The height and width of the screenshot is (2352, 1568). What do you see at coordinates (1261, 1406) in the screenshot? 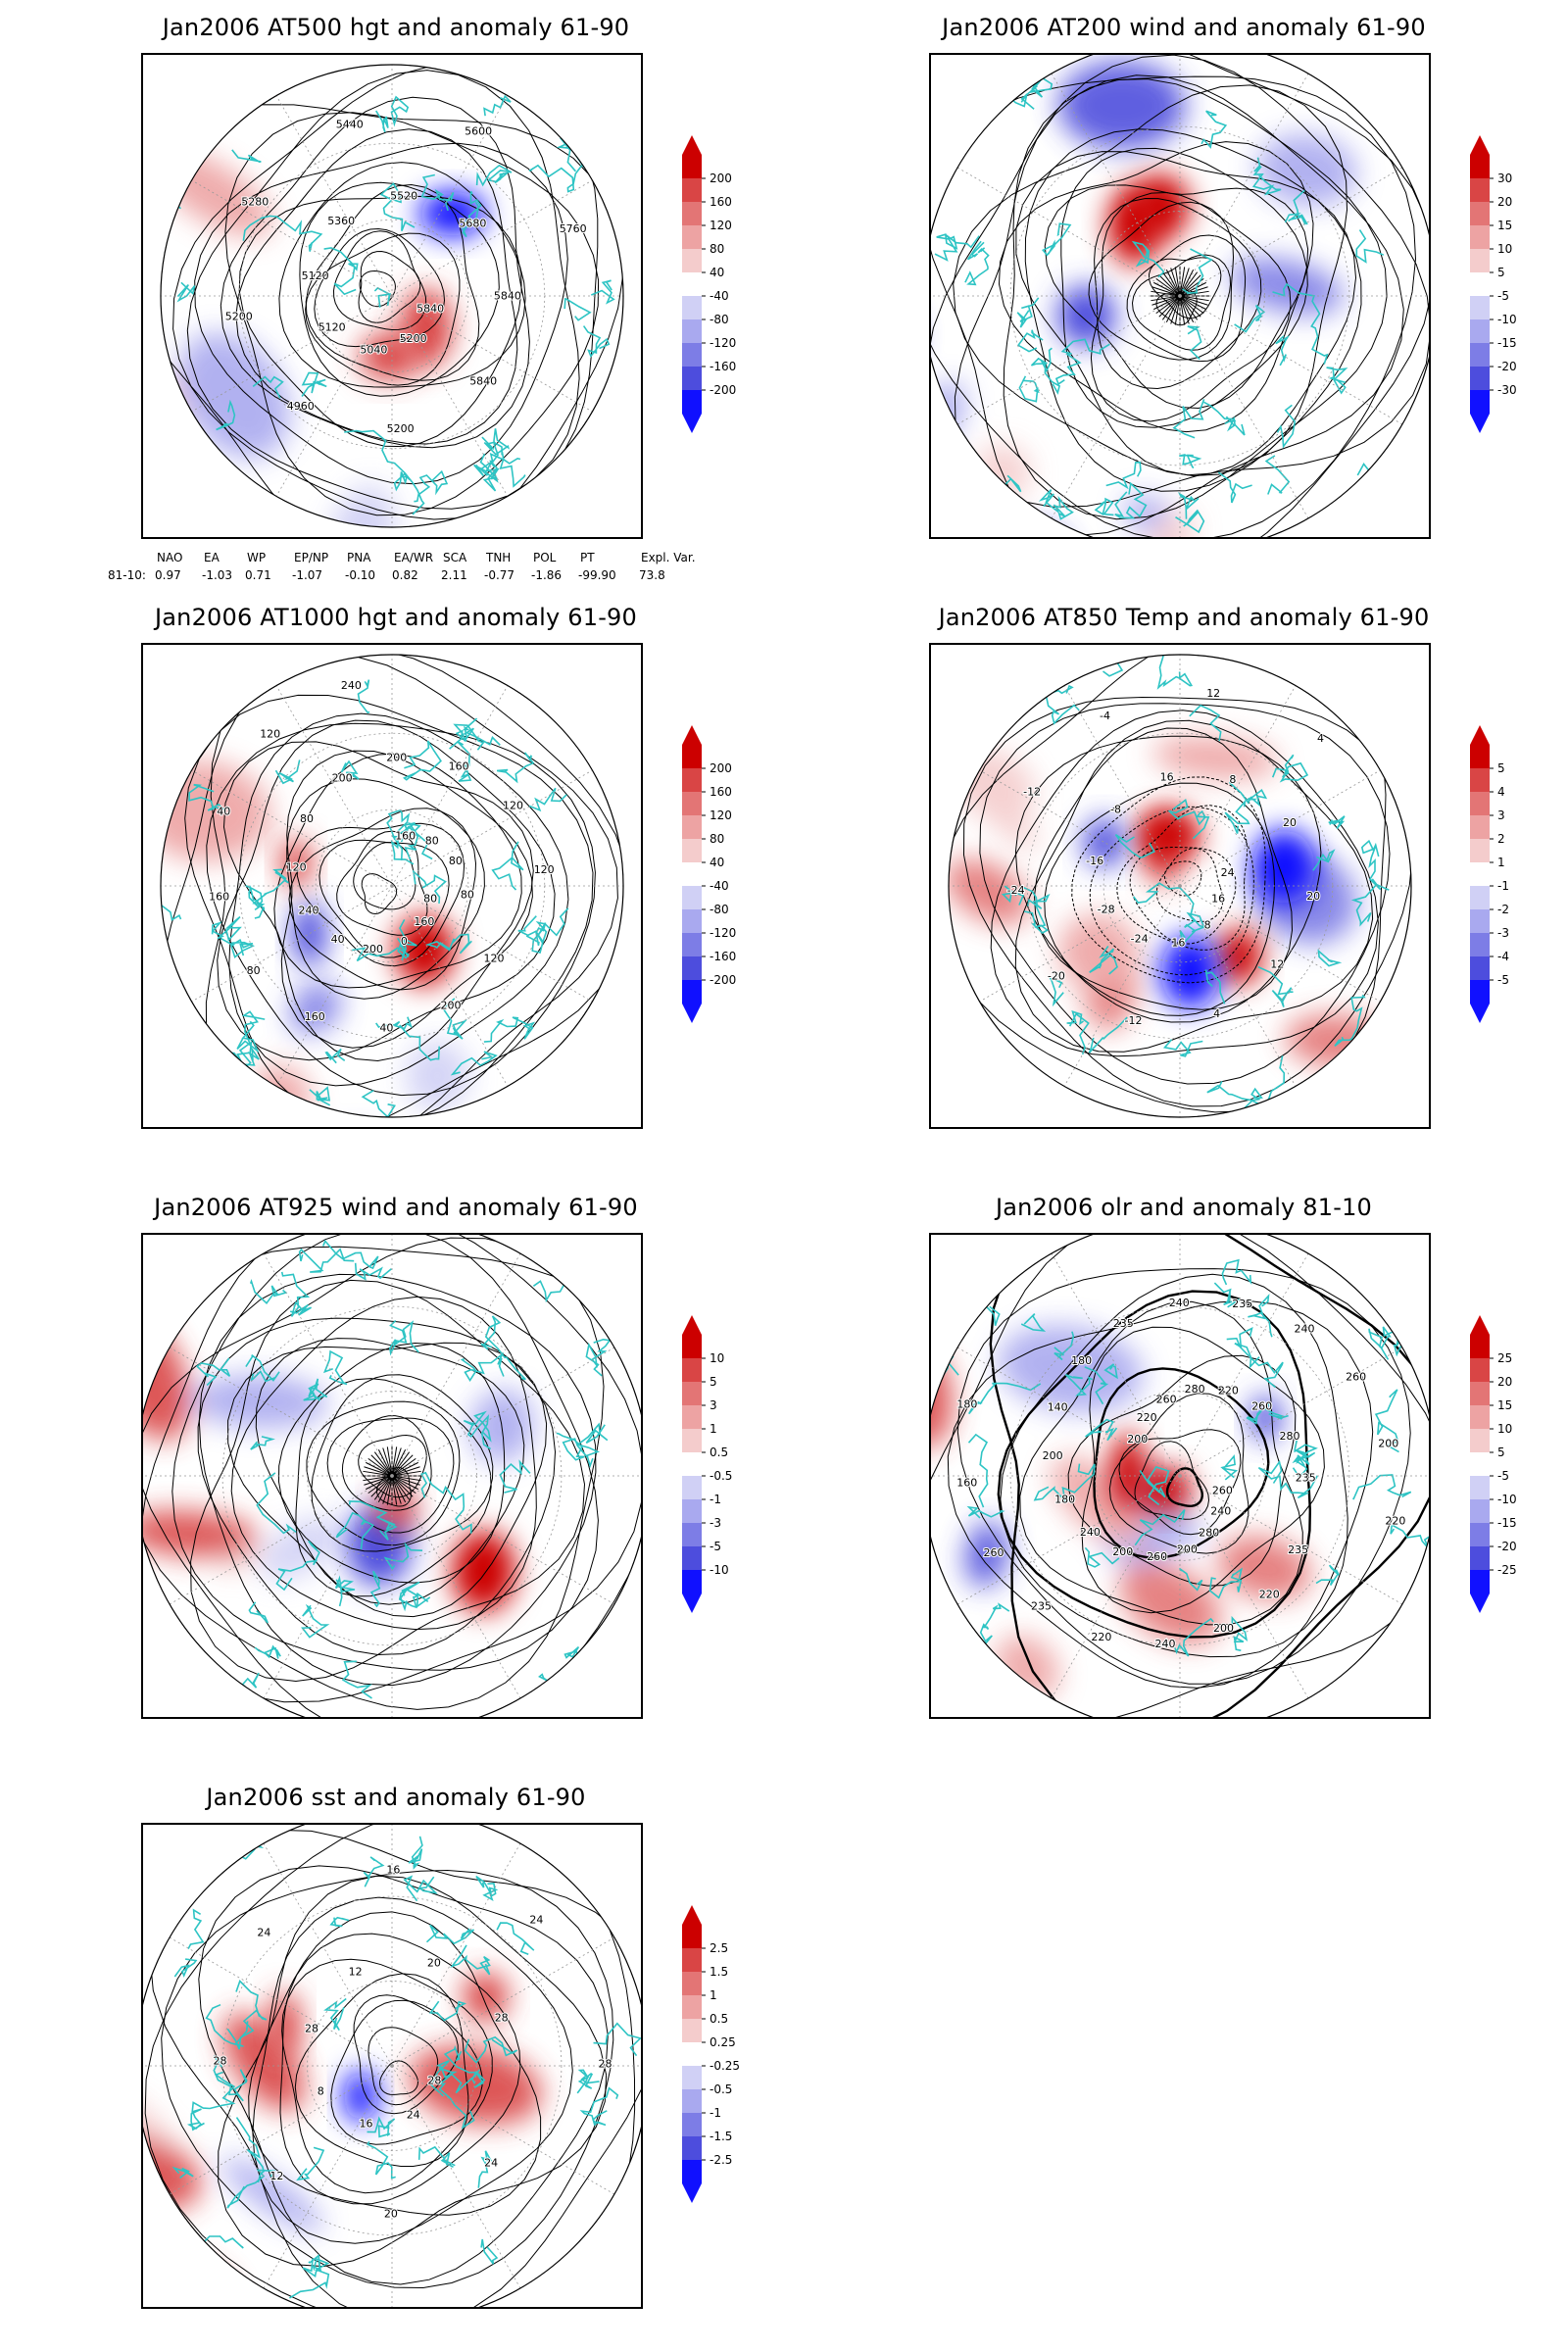
I see `contour-label: 260` at bounding box center [1261, 1406].